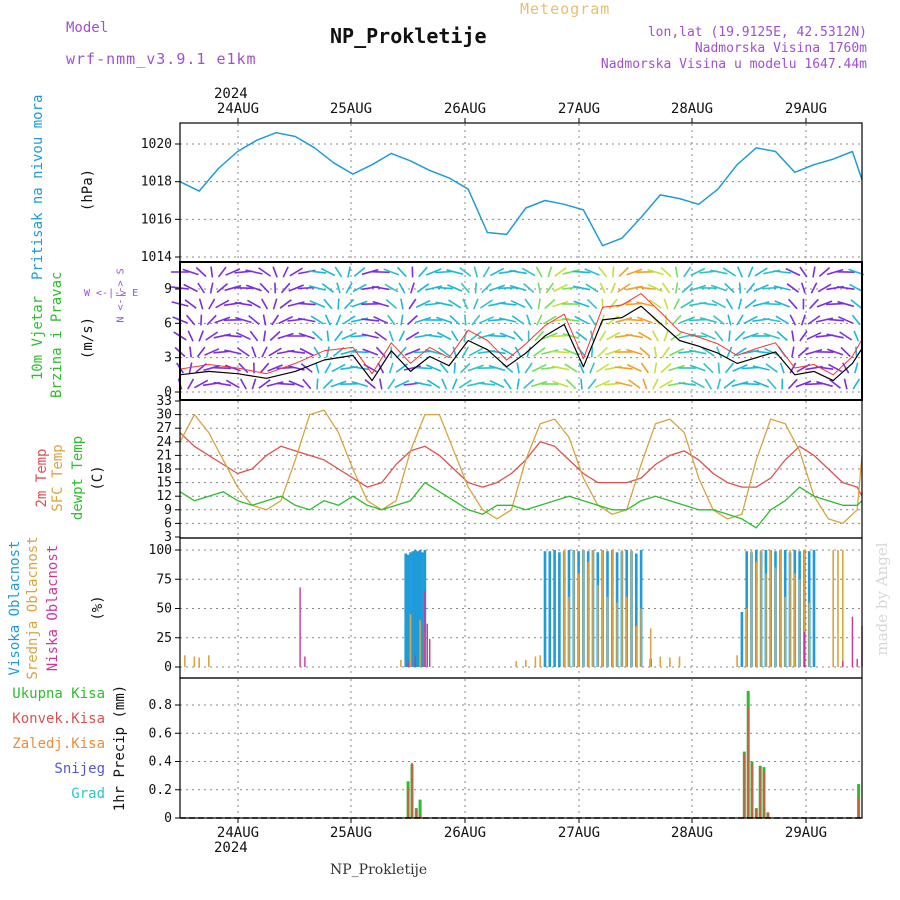 Image resolution: width=900 pixels, height=900 pixels. What do you see at coordinates (79, 769) in the screenshot?
I see `legend-snow: Snijeg` at bounding box center [79, 769].